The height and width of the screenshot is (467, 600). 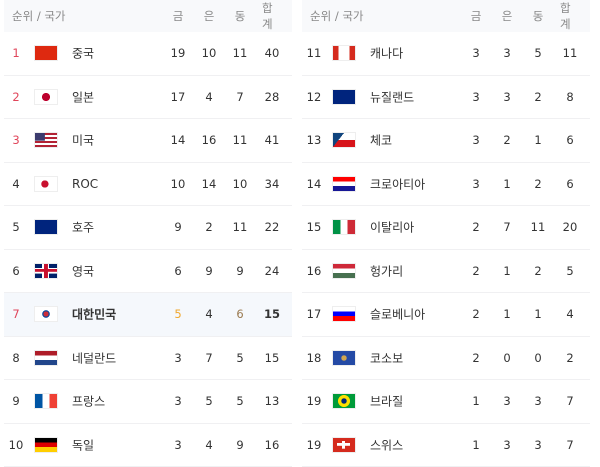 I want to click on table-row: 11 캐나다 3 3 5 11, so click(x=446, y=54).